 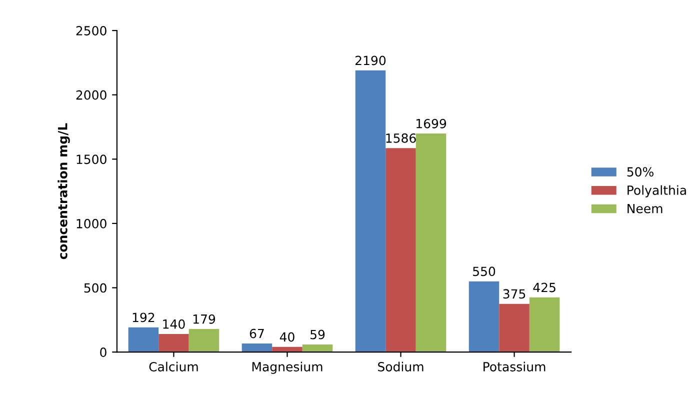 I want to click on data-label: 1586, so click(x=401, y=138).